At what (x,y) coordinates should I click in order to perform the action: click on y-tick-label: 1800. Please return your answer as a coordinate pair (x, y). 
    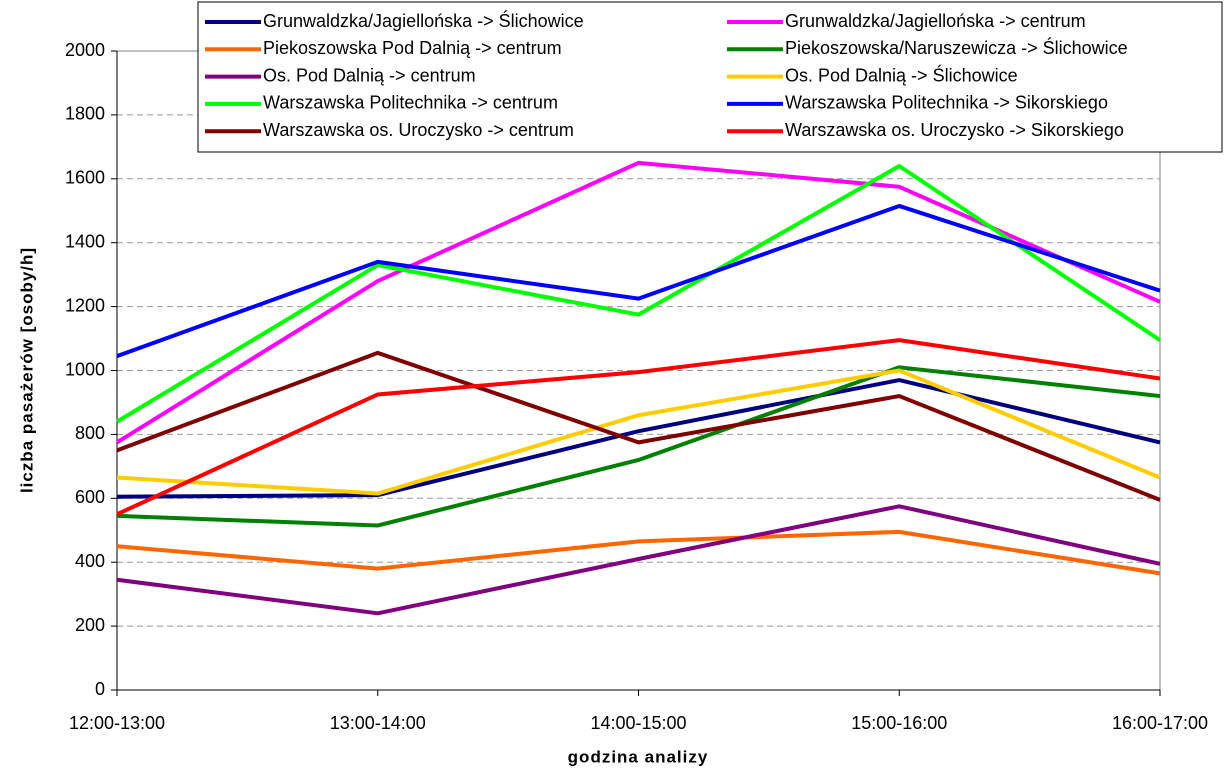
    Looking at the image, I should click on (85, 114).